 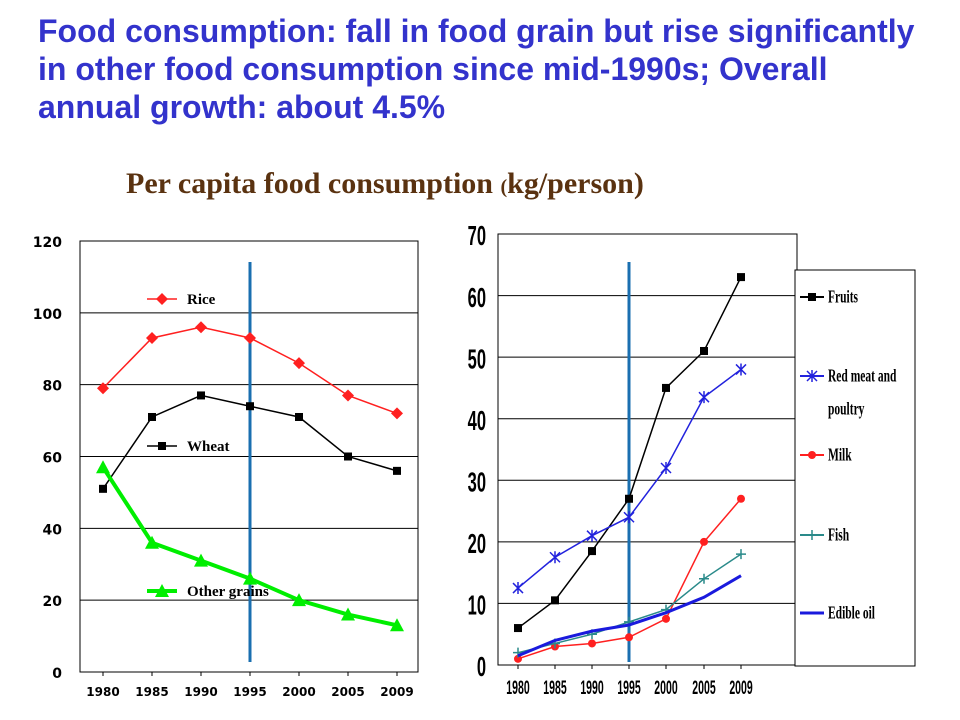 I want to click on y-tick-label: 30, so click(x=477, y=482).